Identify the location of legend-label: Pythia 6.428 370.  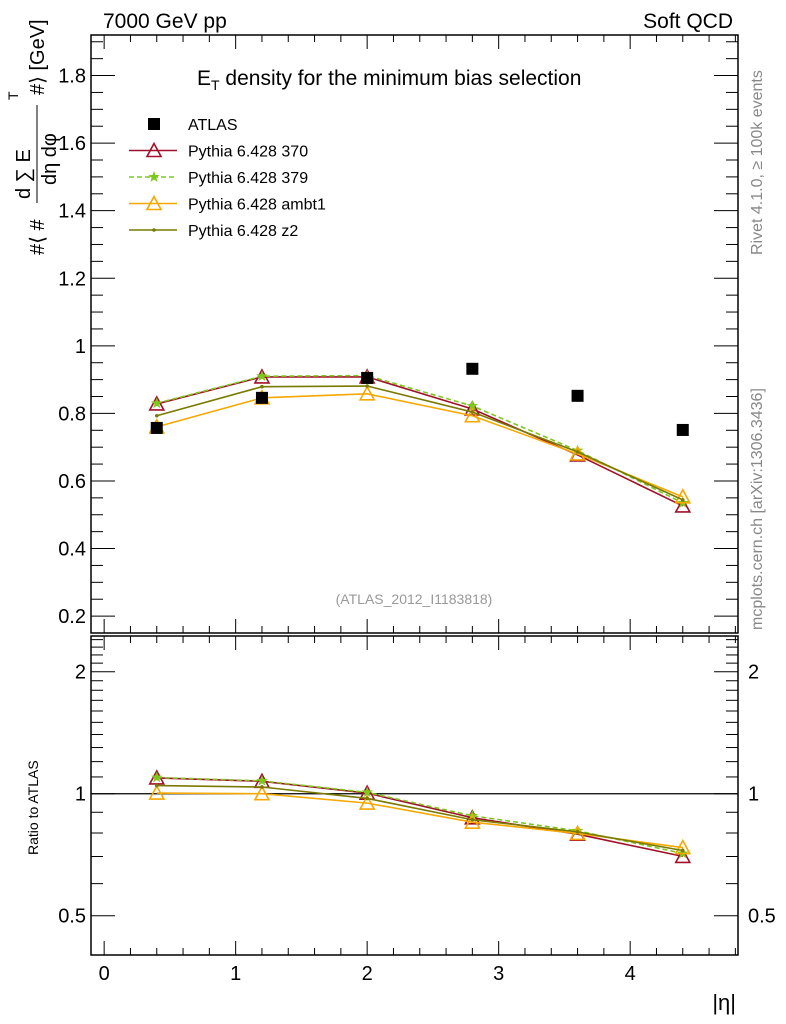
(248, 152).